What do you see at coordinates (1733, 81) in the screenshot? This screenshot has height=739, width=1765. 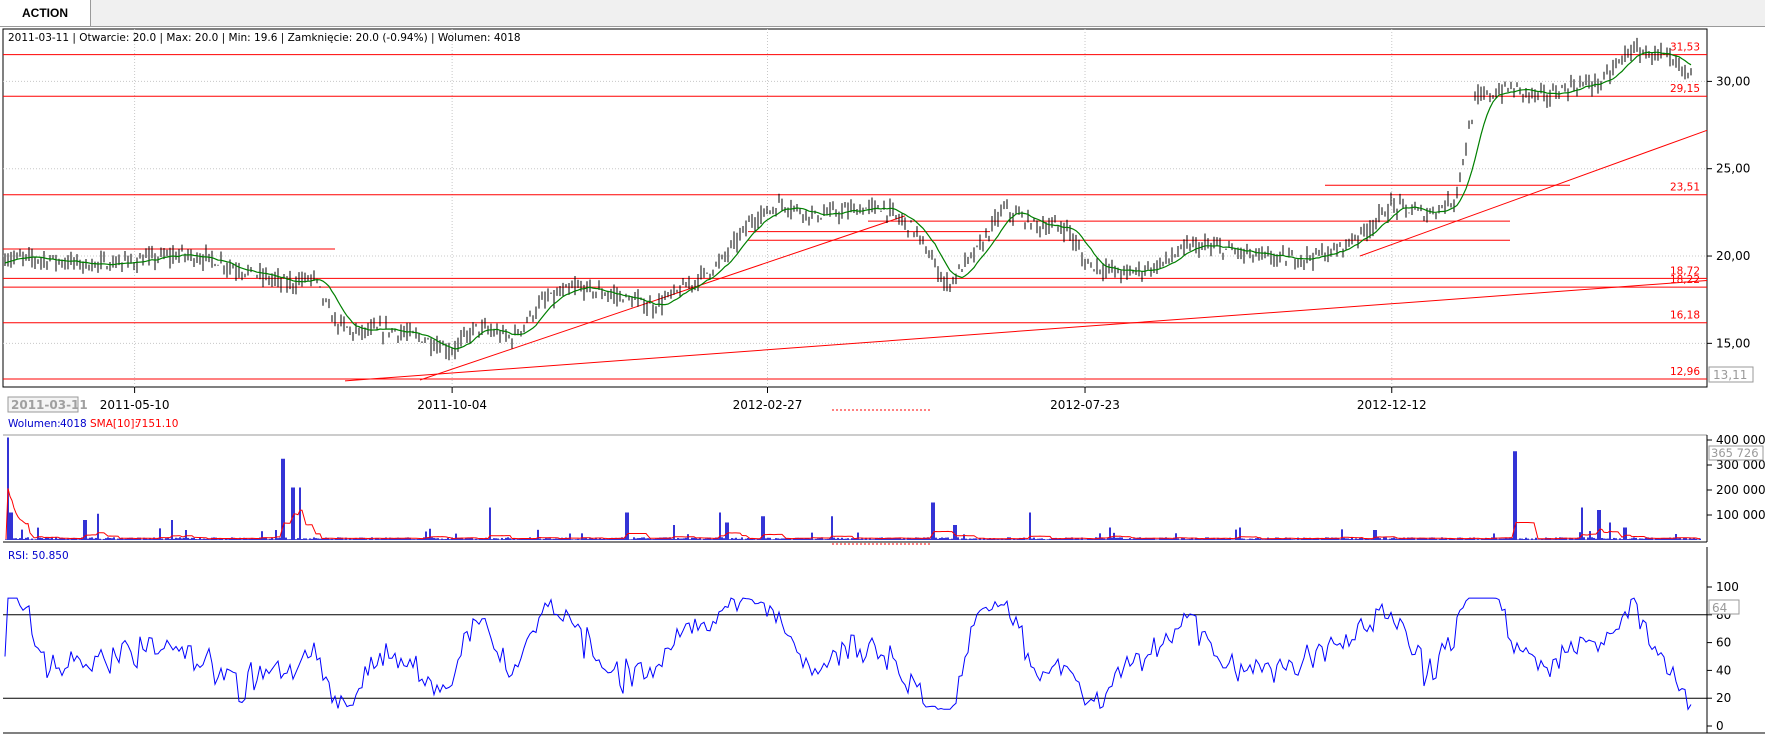 I see `price-tick-label: 30,00` at bounding box center [1733, 81].